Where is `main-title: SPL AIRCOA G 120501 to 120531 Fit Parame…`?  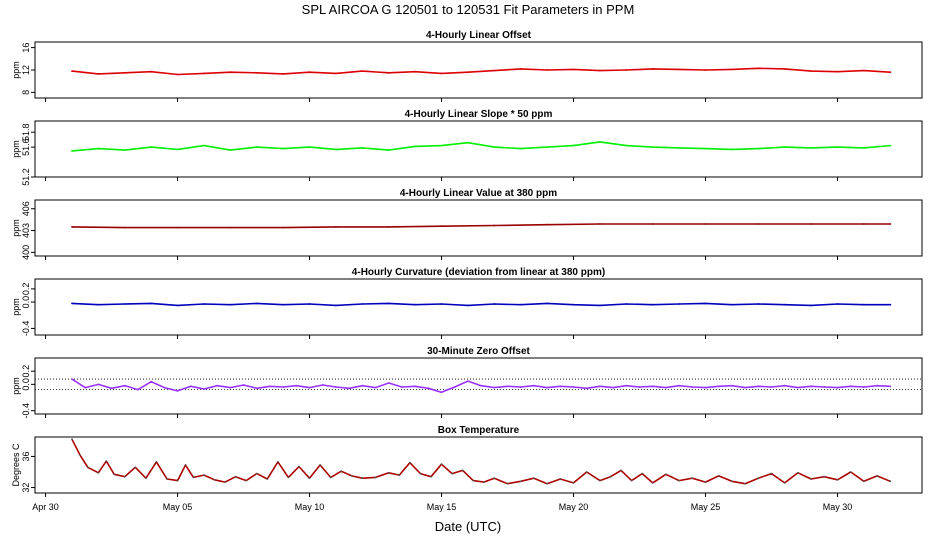 main-title: SPL AIRCOA G 120501 to 120531 Fit Parame… is located at coordinates (468, 9).